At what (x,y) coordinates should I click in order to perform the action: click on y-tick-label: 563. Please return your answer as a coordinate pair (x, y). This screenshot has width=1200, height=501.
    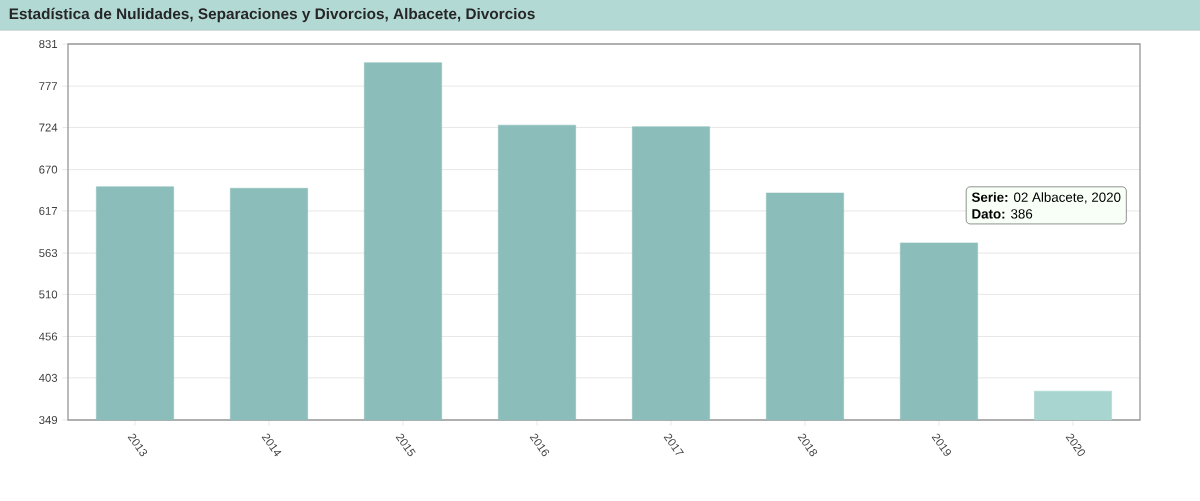
    Looking at the image, I should click on (48, 253).